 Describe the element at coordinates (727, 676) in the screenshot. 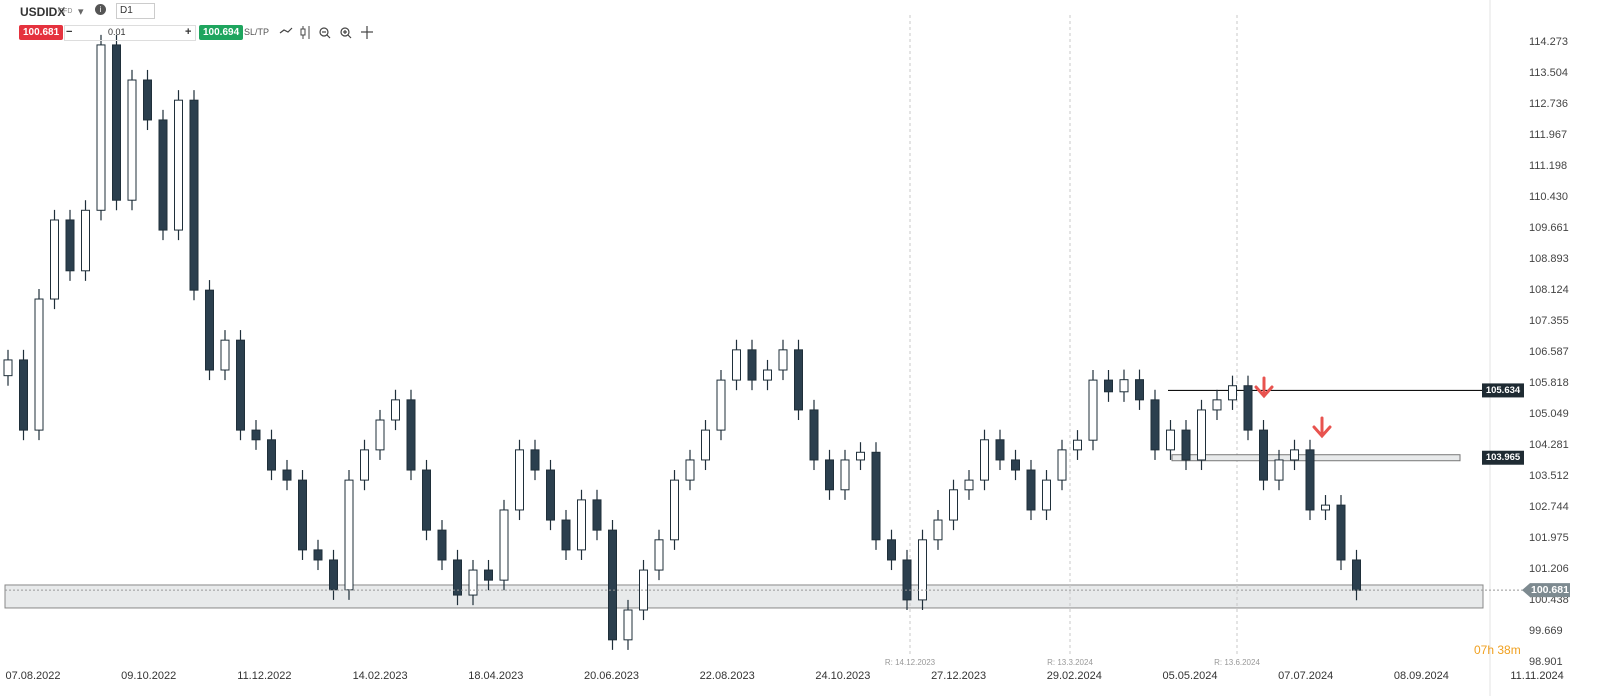

I see `x-tick-label: 22.08.2023` at that location.